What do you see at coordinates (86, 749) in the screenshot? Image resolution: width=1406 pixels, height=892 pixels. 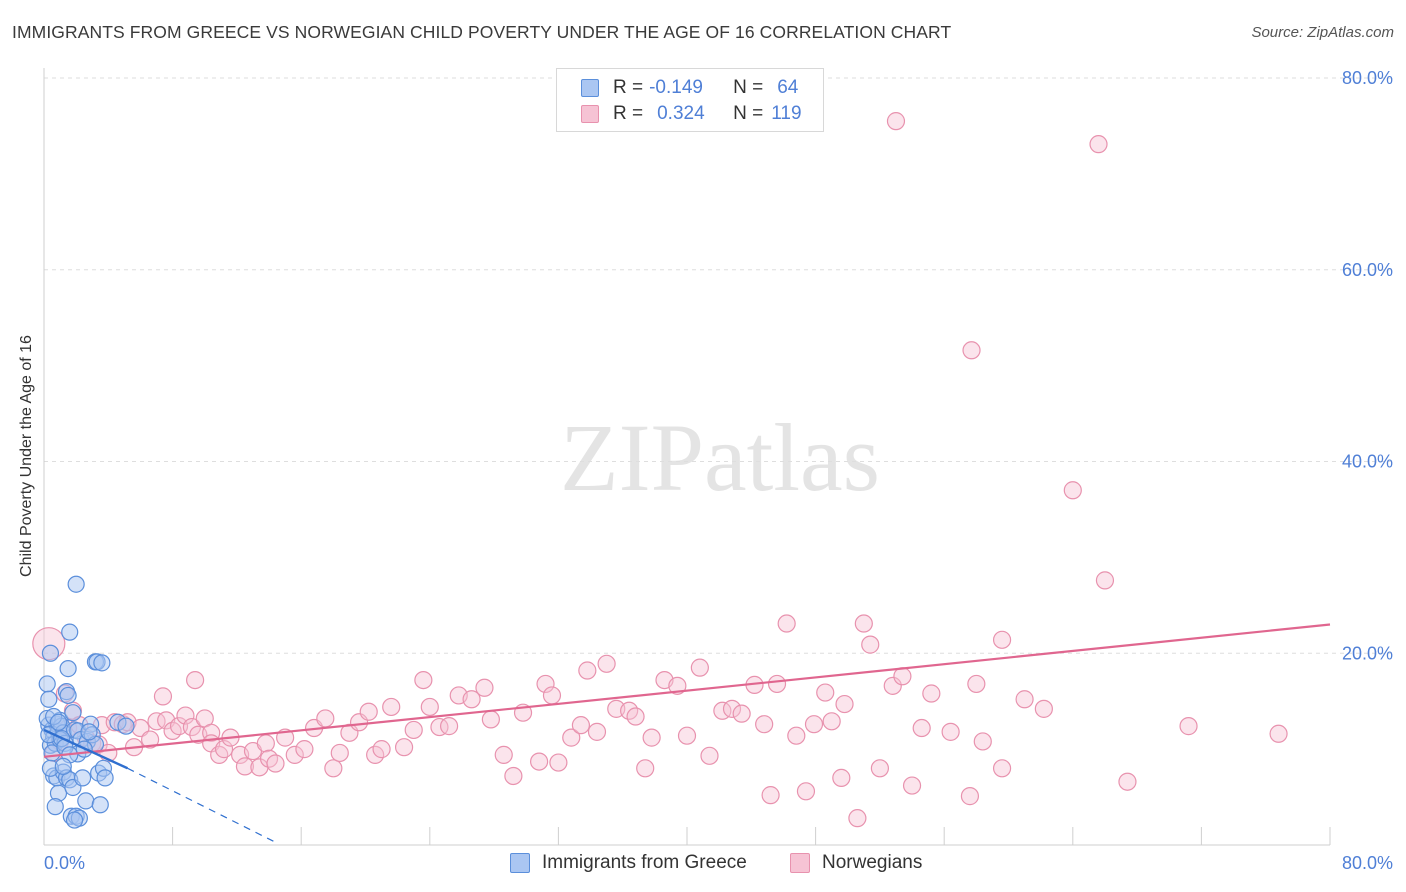 I see `greece-trend-line` at bounding box center [86, 749].